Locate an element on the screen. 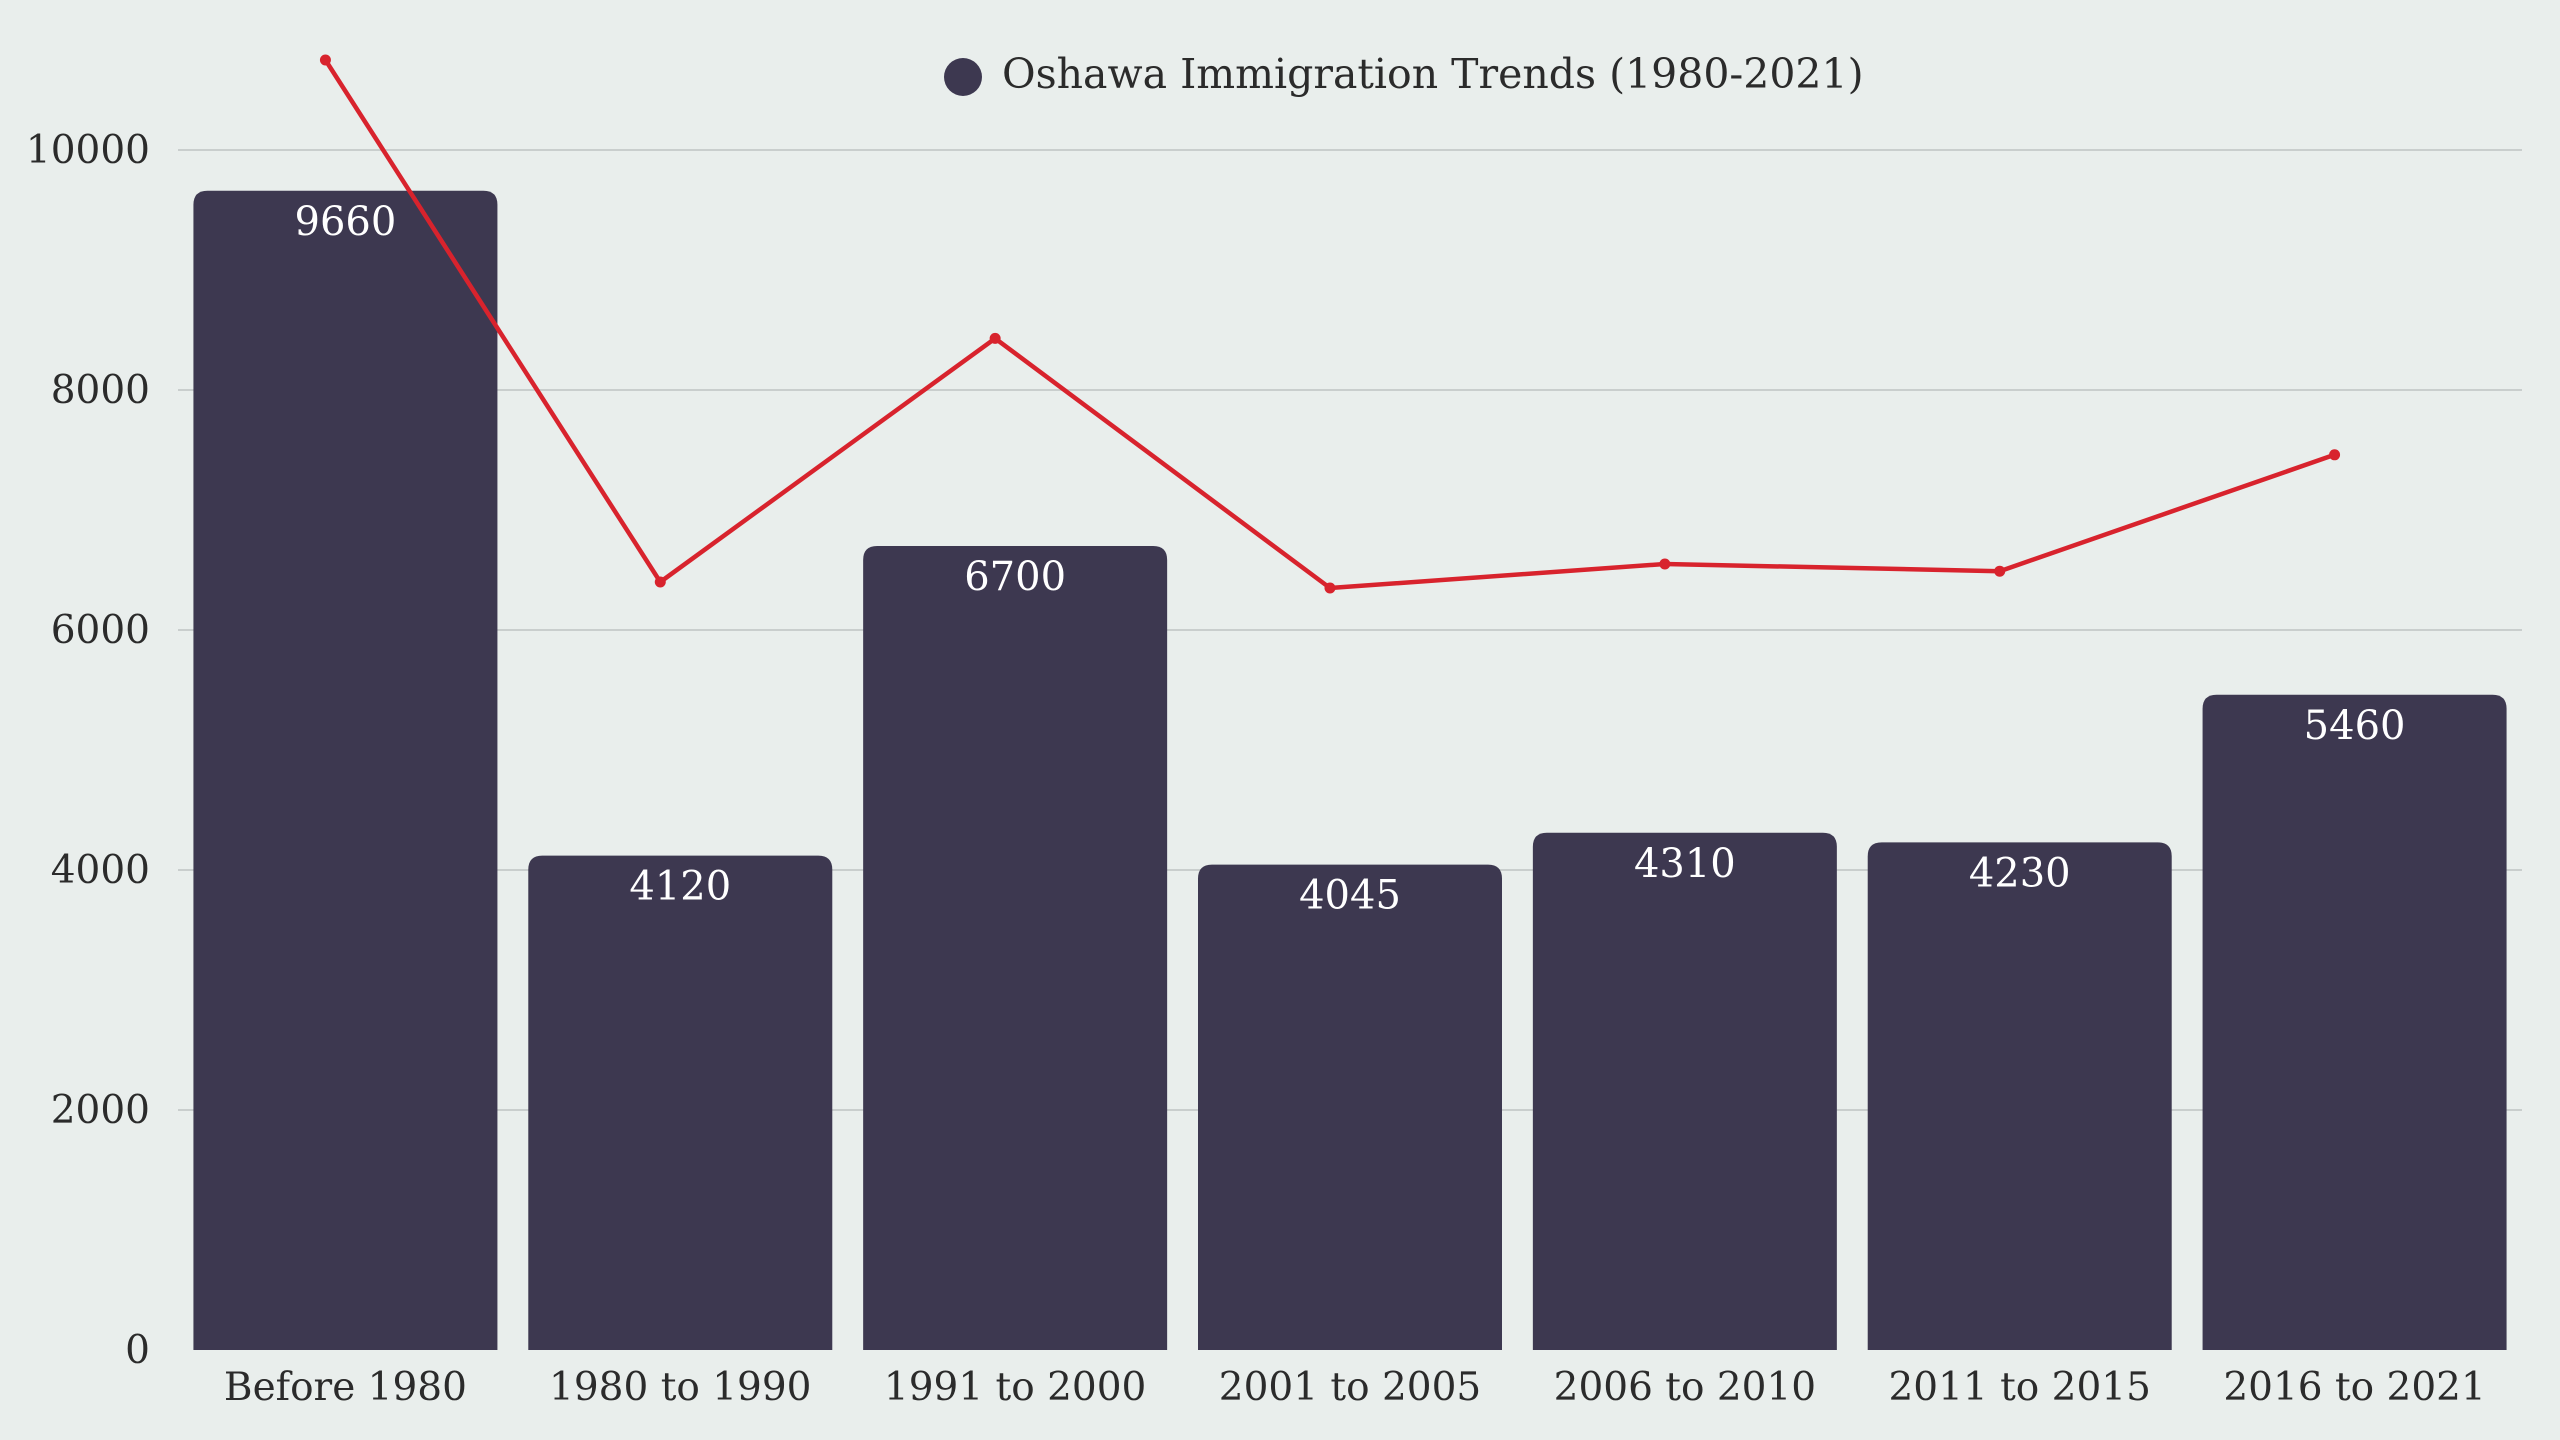  bar-value-label: 4310 is located at coordinates (1685, 864).